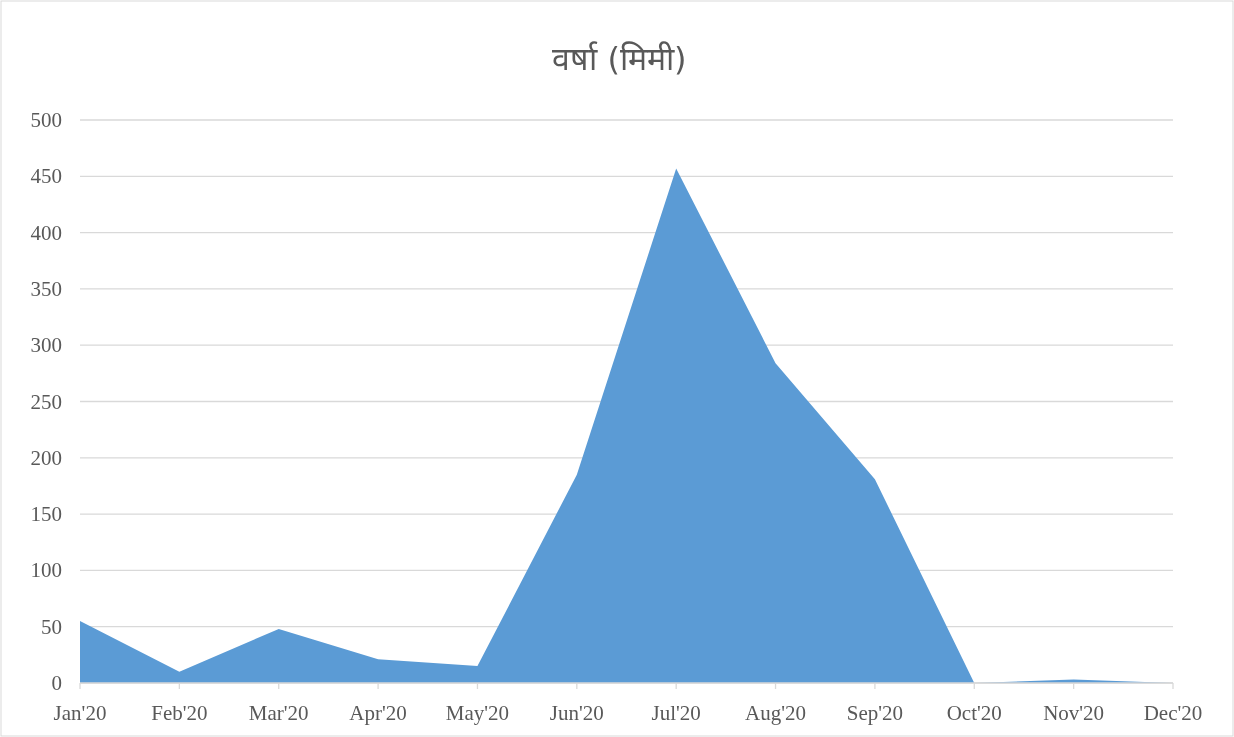 This screenshot has height=737, width=1234. Describe the element at coordinates (1074, 713) in the screenshot. I see `x-tick-label: Nov'20` at that location.